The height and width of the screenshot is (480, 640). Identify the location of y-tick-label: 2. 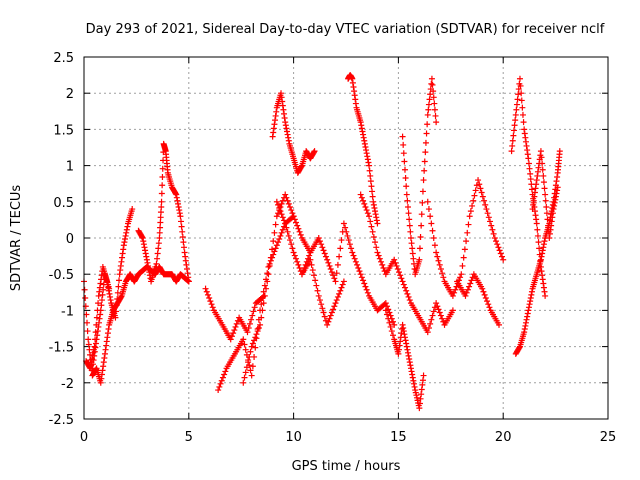
(70, 94).